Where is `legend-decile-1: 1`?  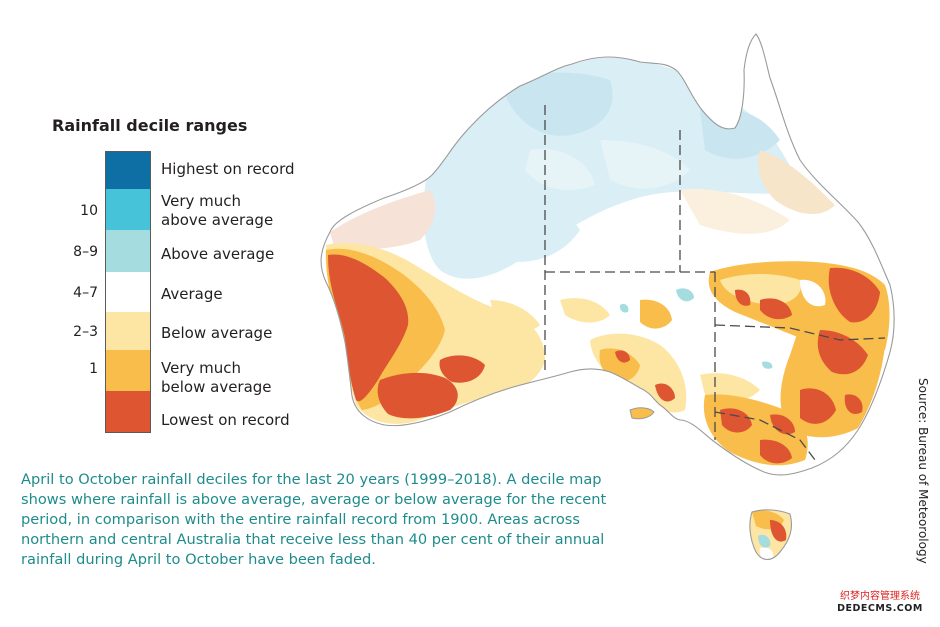
legend-decile-1: 1 is located at coordinates (93, 369).